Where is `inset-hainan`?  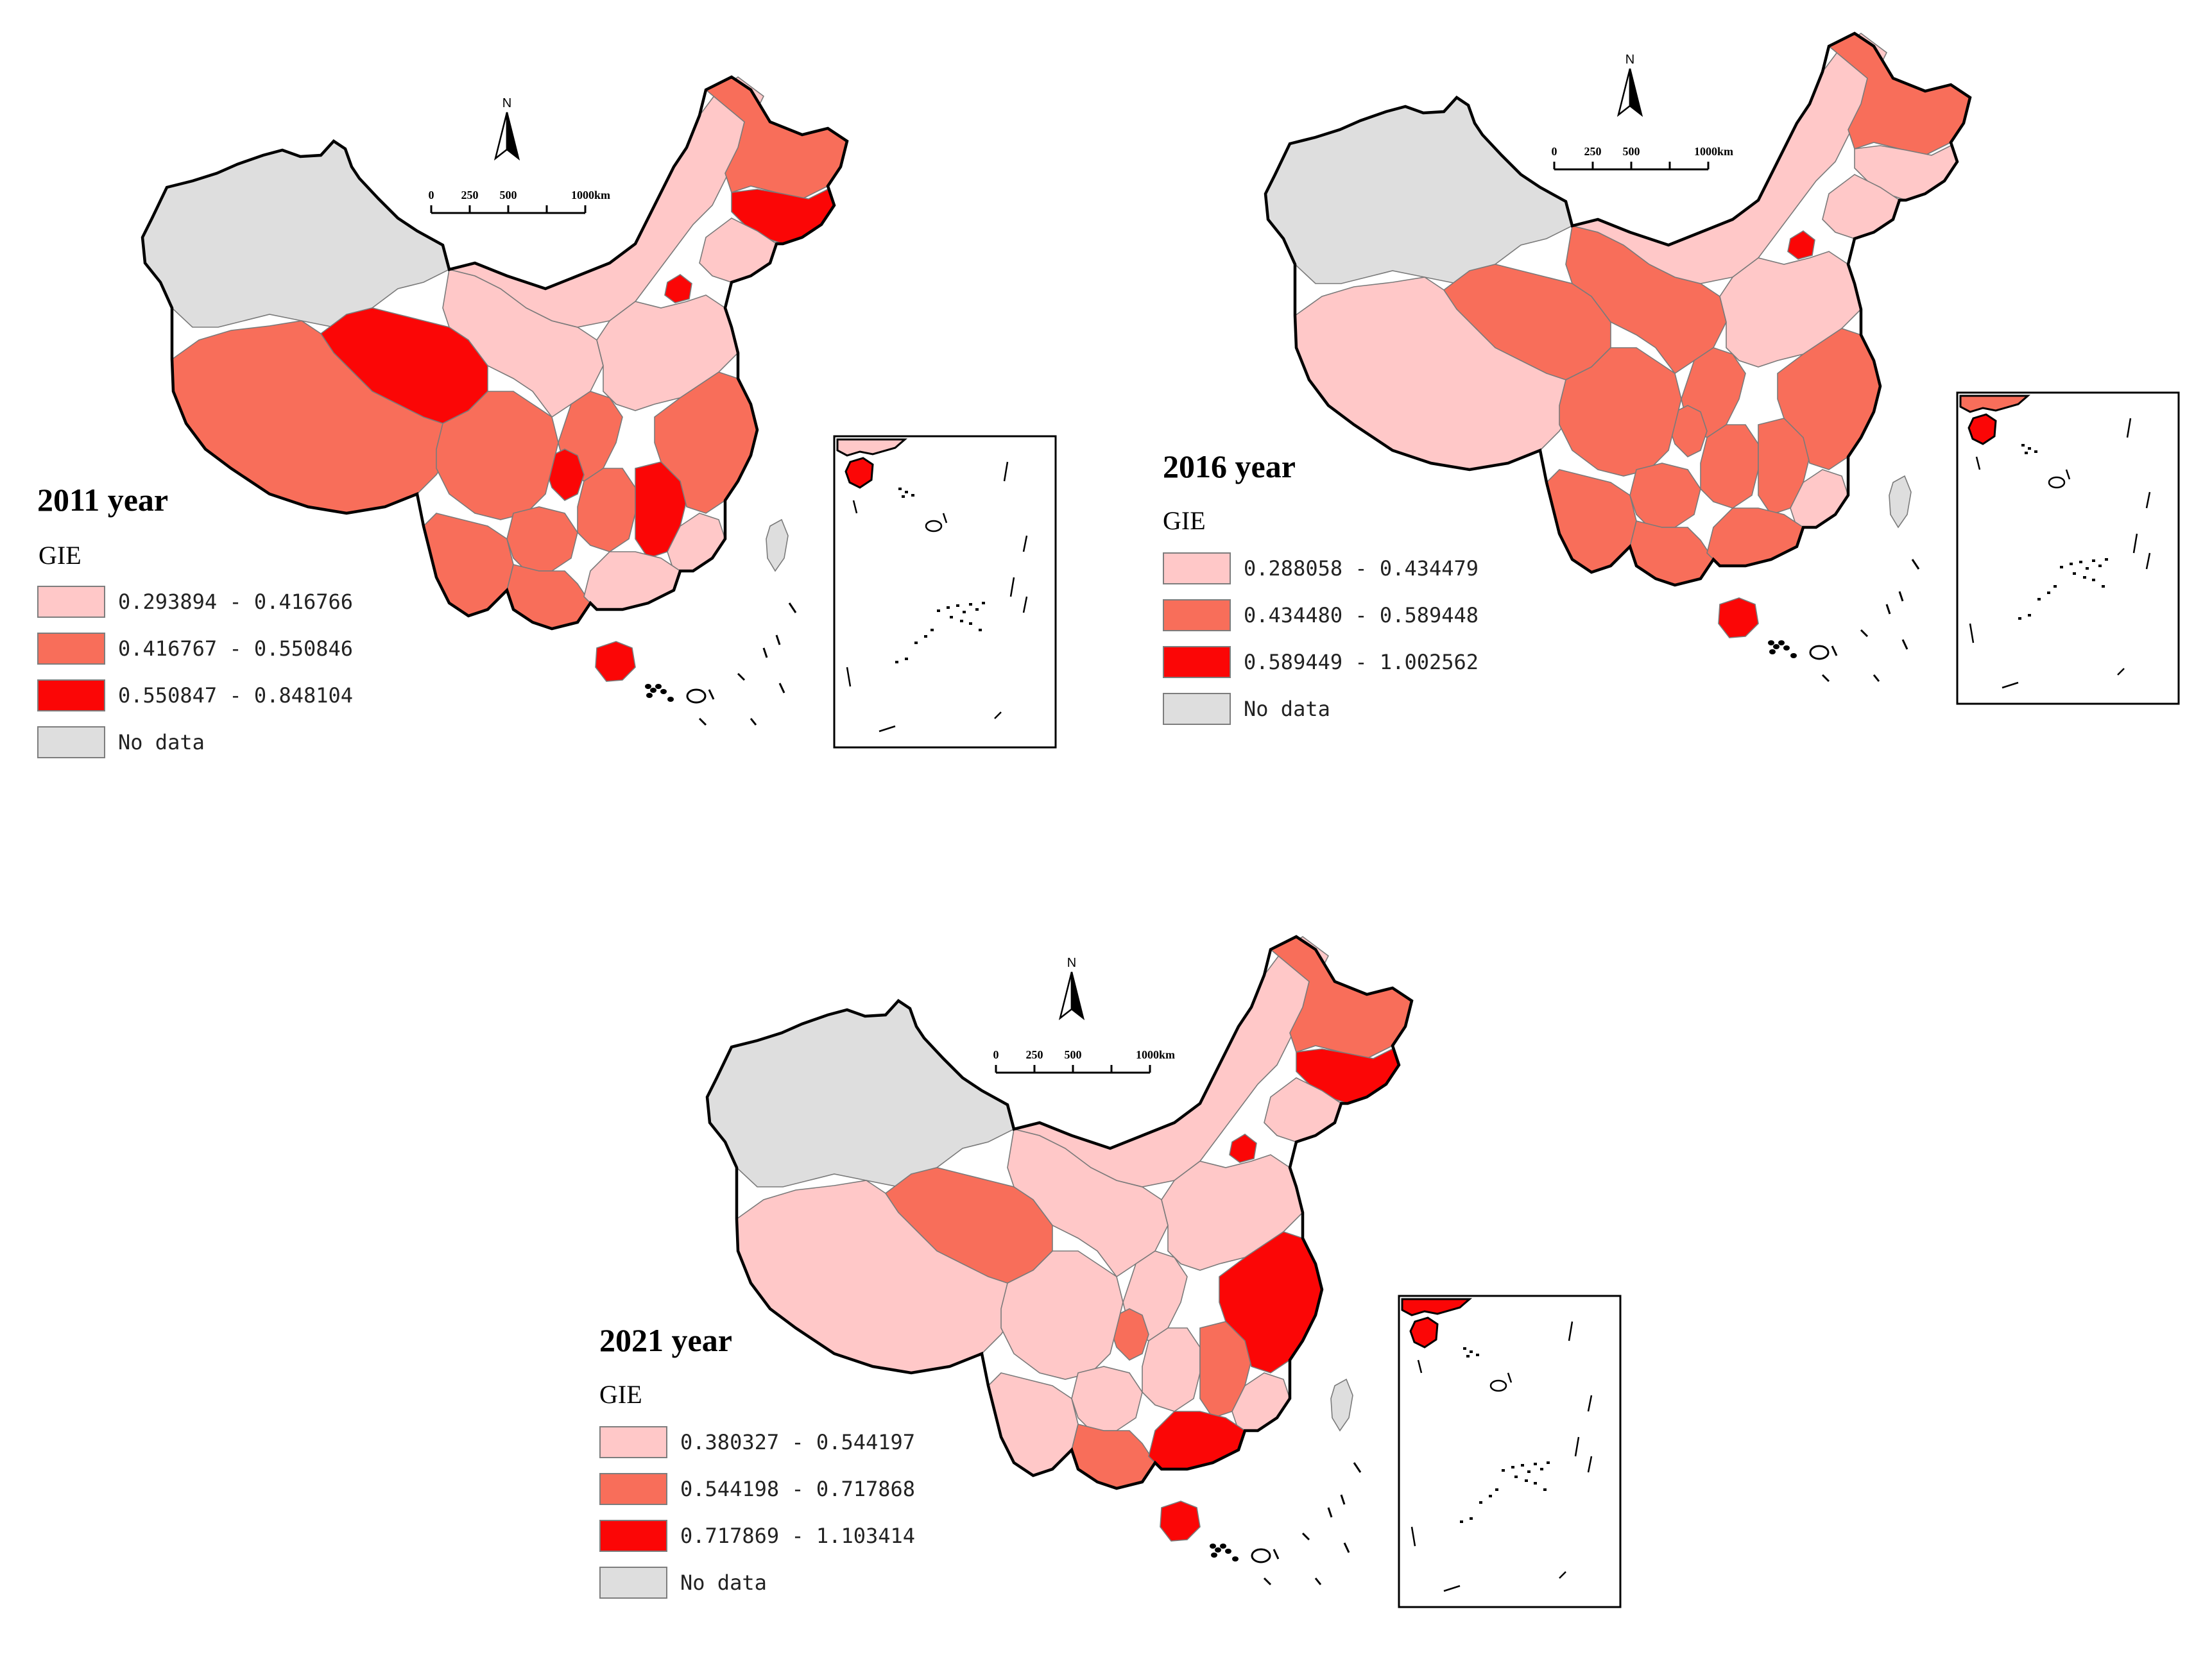 inset-hainan is located at coordinates (859, 473).